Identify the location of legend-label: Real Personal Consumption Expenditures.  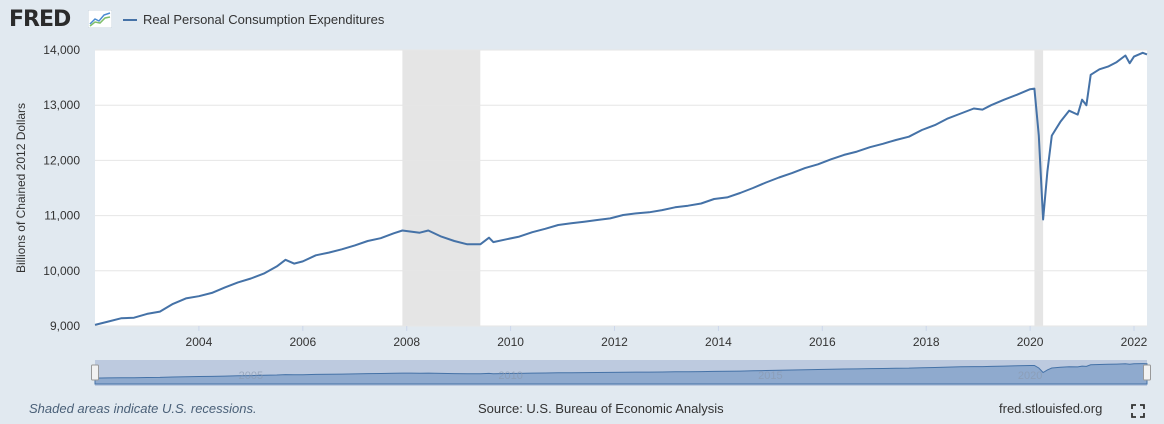
(264, 19).